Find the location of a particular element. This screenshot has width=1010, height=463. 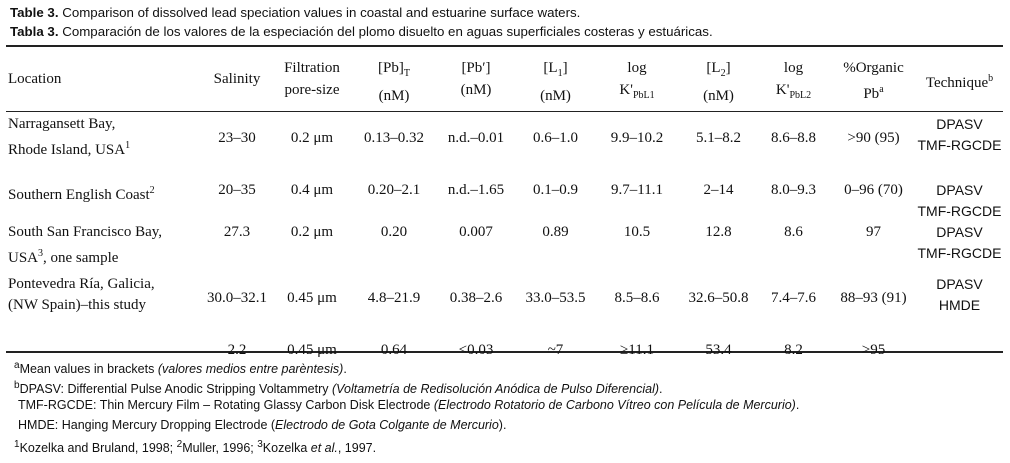

header-technique: Techniqueb is located at coordinates (959, 82).